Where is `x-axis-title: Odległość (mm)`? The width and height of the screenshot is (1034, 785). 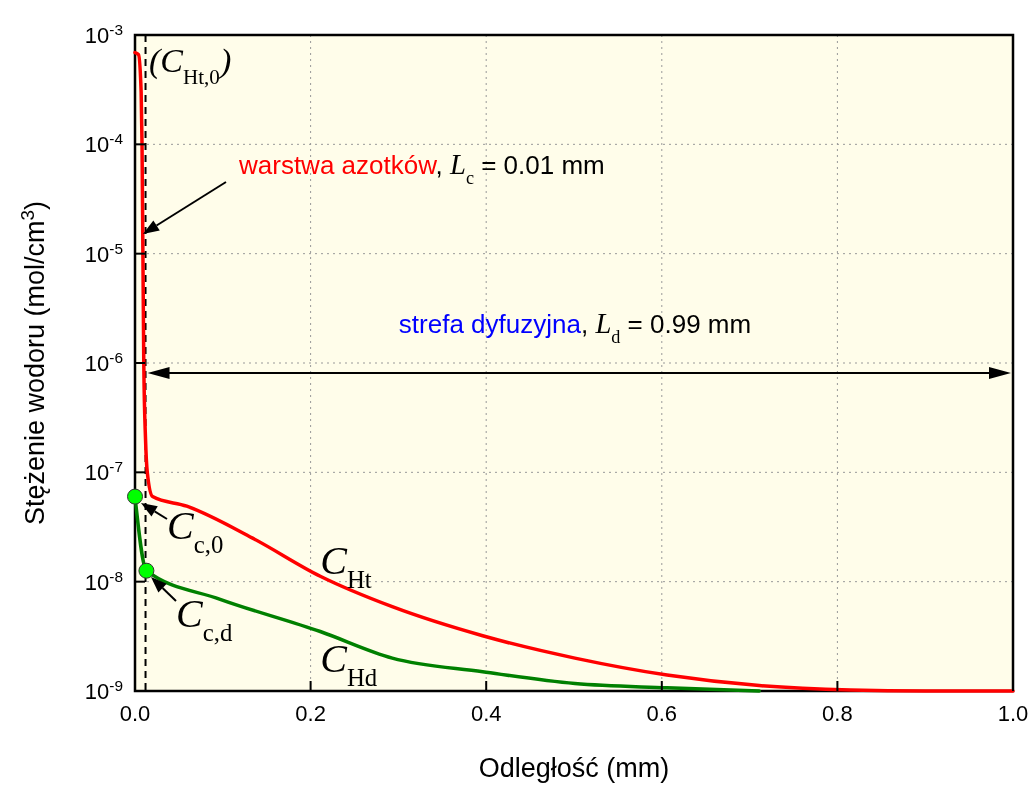 x-axis-title: Odległość (mm) is located at coordinates (574, 768).